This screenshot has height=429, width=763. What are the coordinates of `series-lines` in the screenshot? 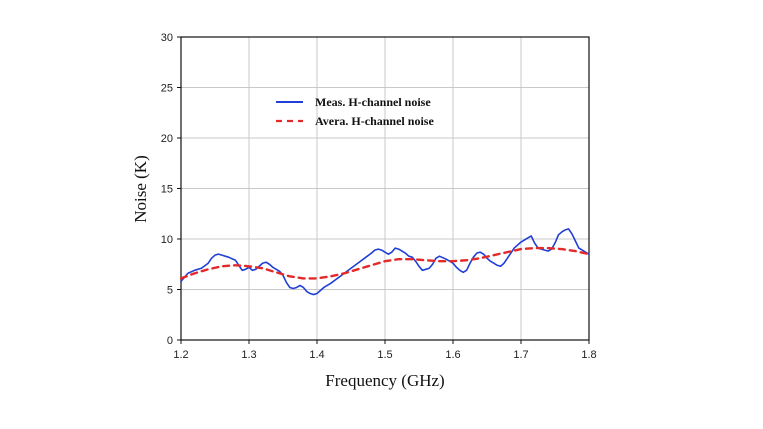 It's located at (385, 262).